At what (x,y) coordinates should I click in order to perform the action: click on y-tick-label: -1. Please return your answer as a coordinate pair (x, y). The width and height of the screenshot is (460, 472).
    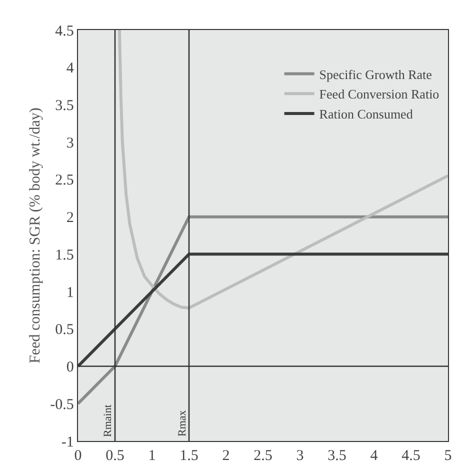
    Looking at the image, I should click on (67, 442).